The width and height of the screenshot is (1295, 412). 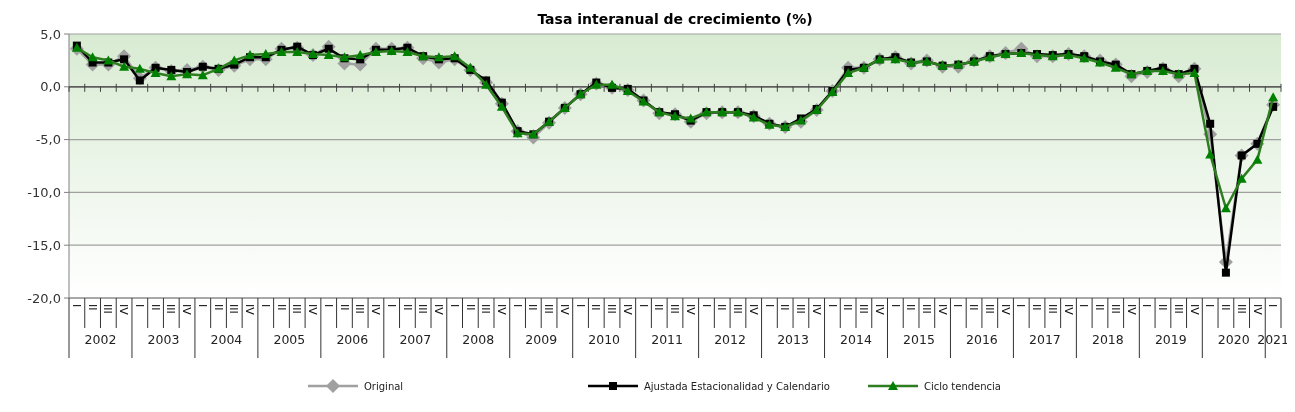 I want to click on text: 2002, so click(x=100, y=339).